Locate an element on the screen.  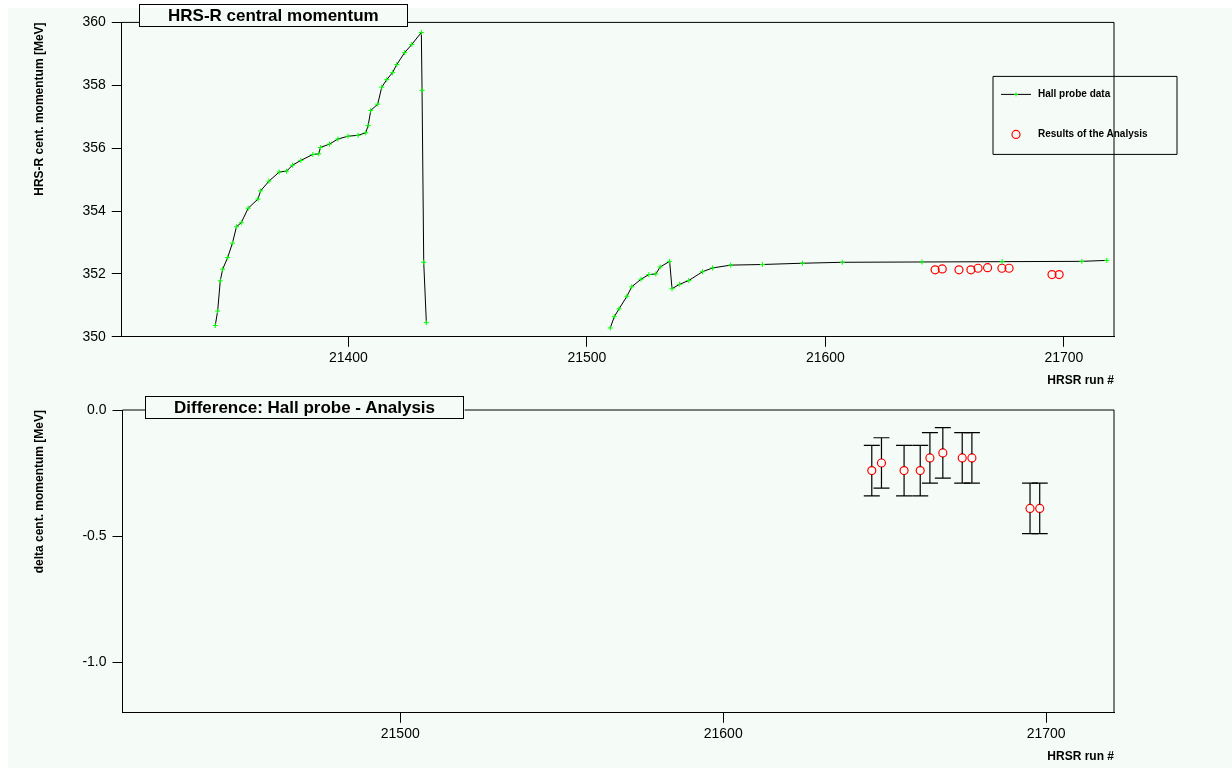
chart-title: HRS-R central momentum is located at coordinates (273, 15).